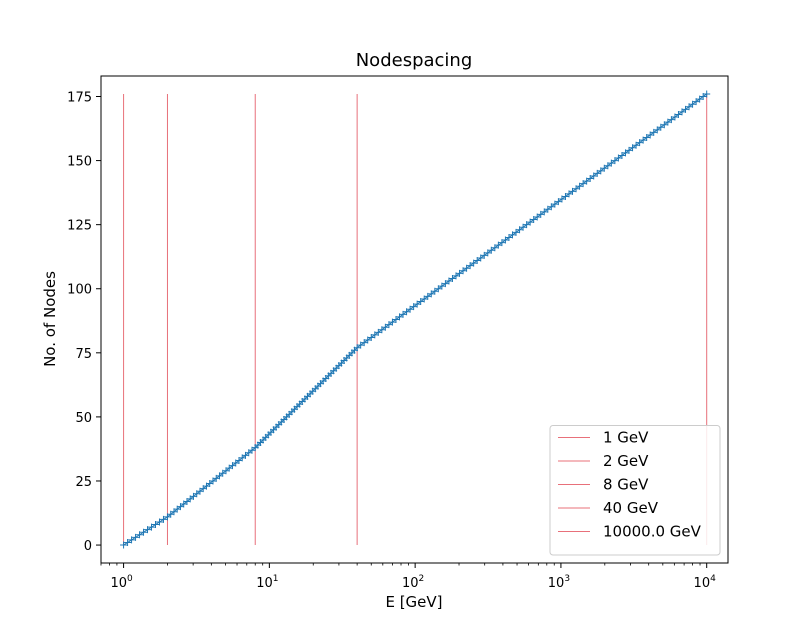 The width and height of the screenshot is (810, 630). Describe the element at coordinates (652, 532) in the screenshot. I see `legend-label: 10000.0 GeV` at that location.